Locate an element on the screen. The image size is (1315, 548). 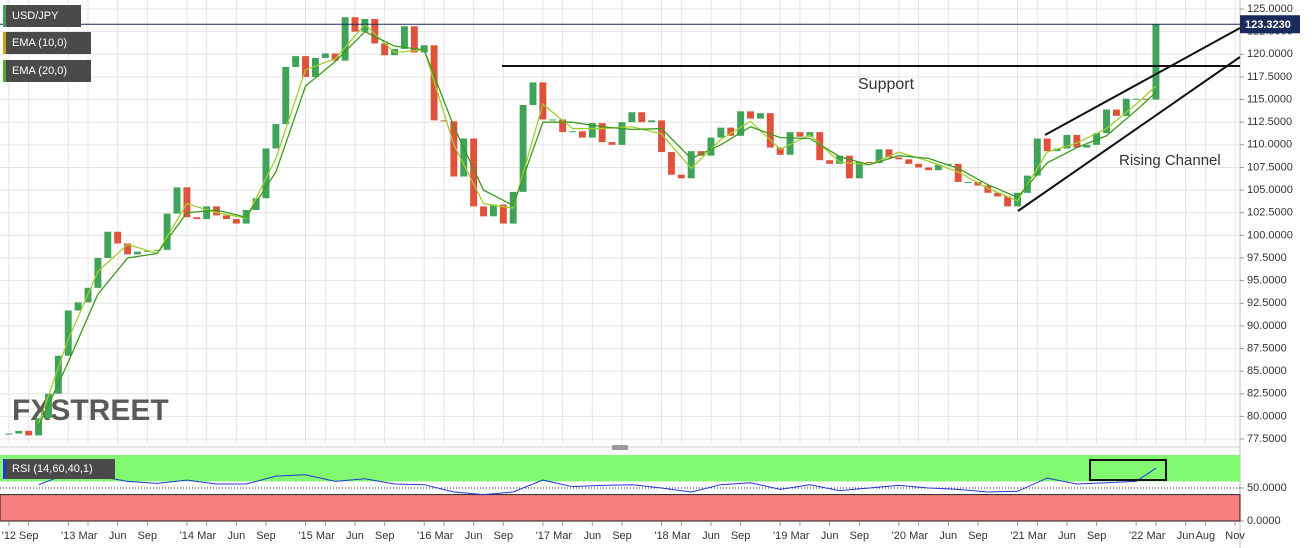
x-tick-label: '19 is located at coordinates (780, 536).